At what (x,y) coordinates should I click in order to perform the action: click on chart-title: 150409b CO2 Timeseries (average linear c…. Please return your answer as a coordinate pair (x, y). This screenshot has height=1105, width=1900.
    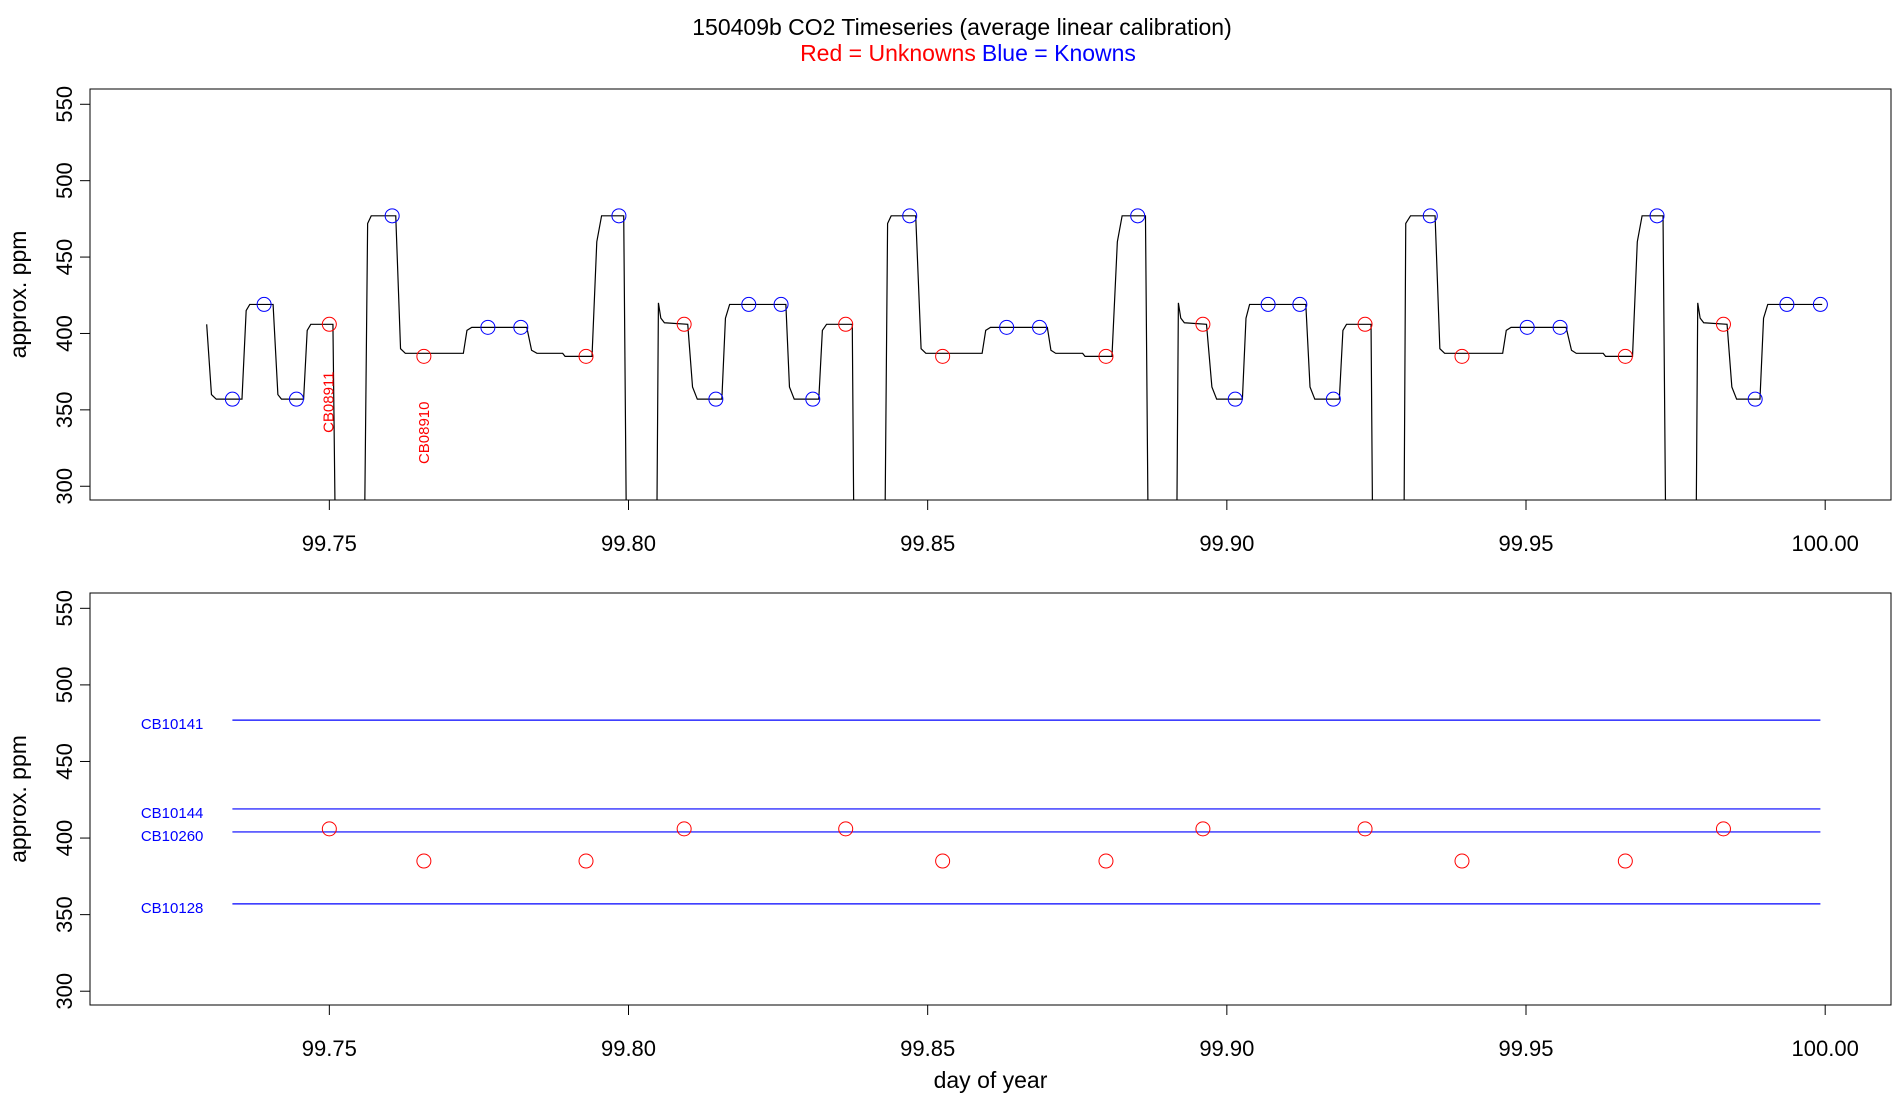
    Looking at the image, I should click on (962, 27).